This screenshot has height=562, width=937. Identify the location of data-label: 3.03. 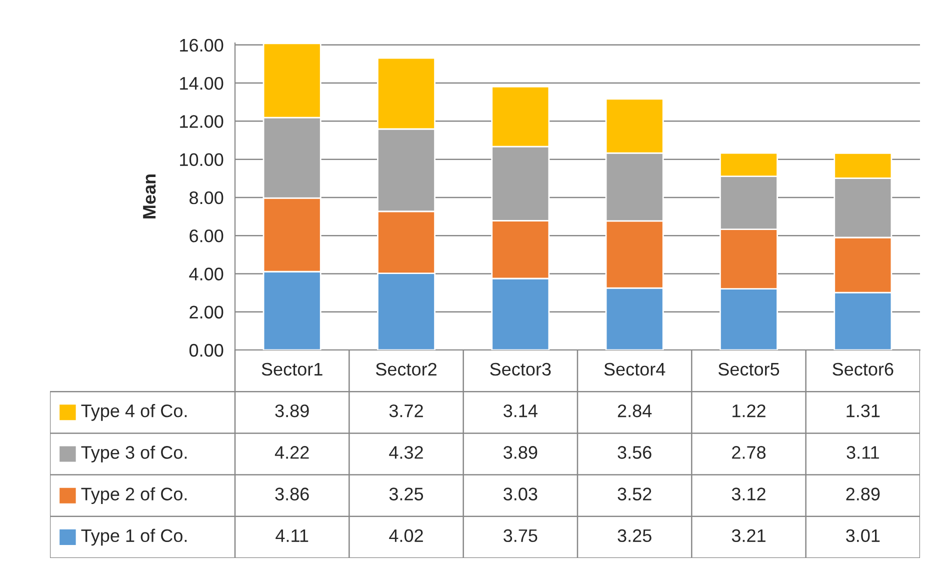
(521, 494).